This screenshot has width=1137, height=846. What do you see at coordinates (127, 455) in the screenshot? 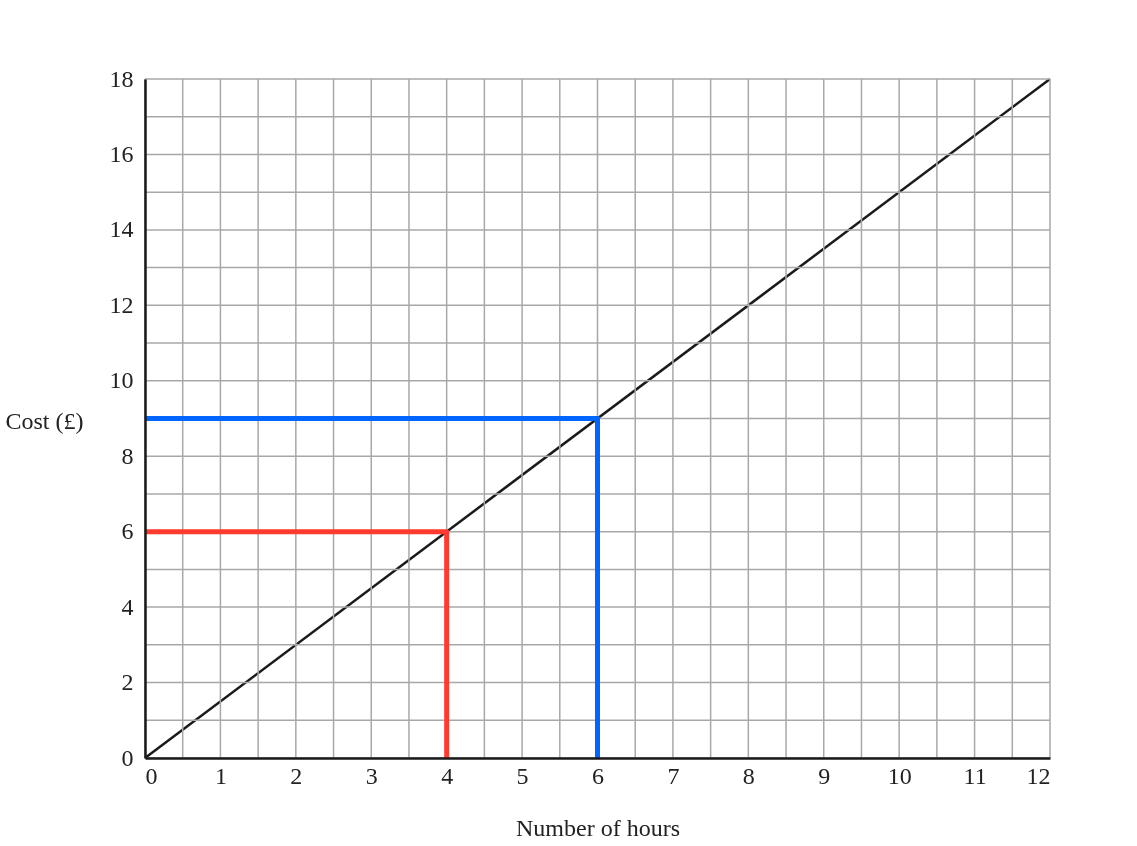
I see `y-tick-label: 8` at bounding box center [127, 455].